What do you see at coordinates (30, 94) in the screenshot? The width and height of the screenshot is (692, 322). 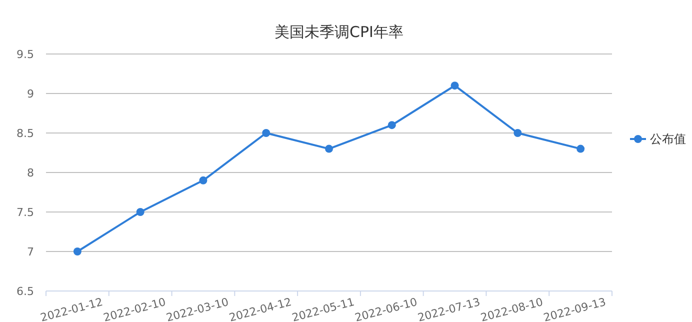 I see `y-tick-label: 9` at bounding box center [30, 94].